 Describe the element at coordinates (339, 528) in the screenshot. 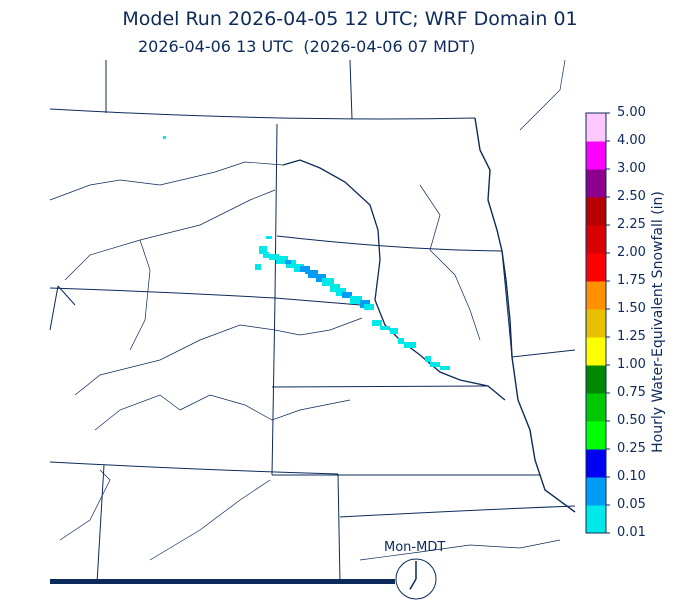

I see `nm-line` at that location.